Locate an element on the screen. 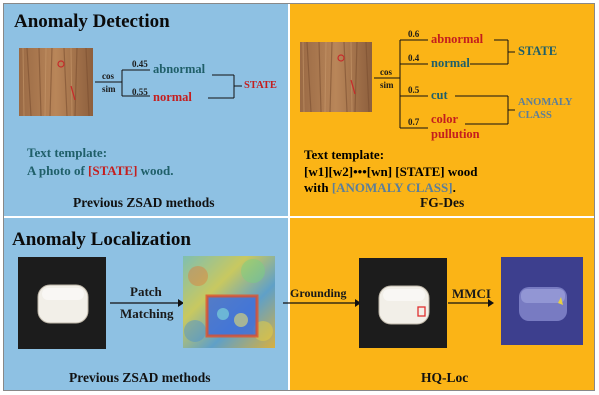  label-fg-pullution: pullution is located at coordinates (455, 134).